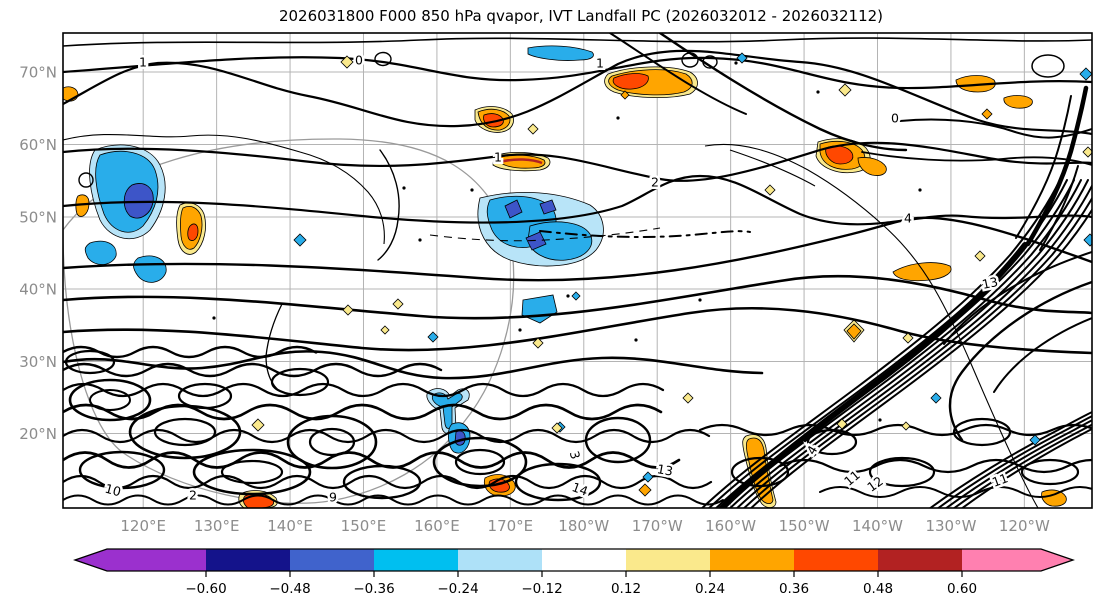  I want to click on lon-tick-label: 130°E, so click(217, 526).